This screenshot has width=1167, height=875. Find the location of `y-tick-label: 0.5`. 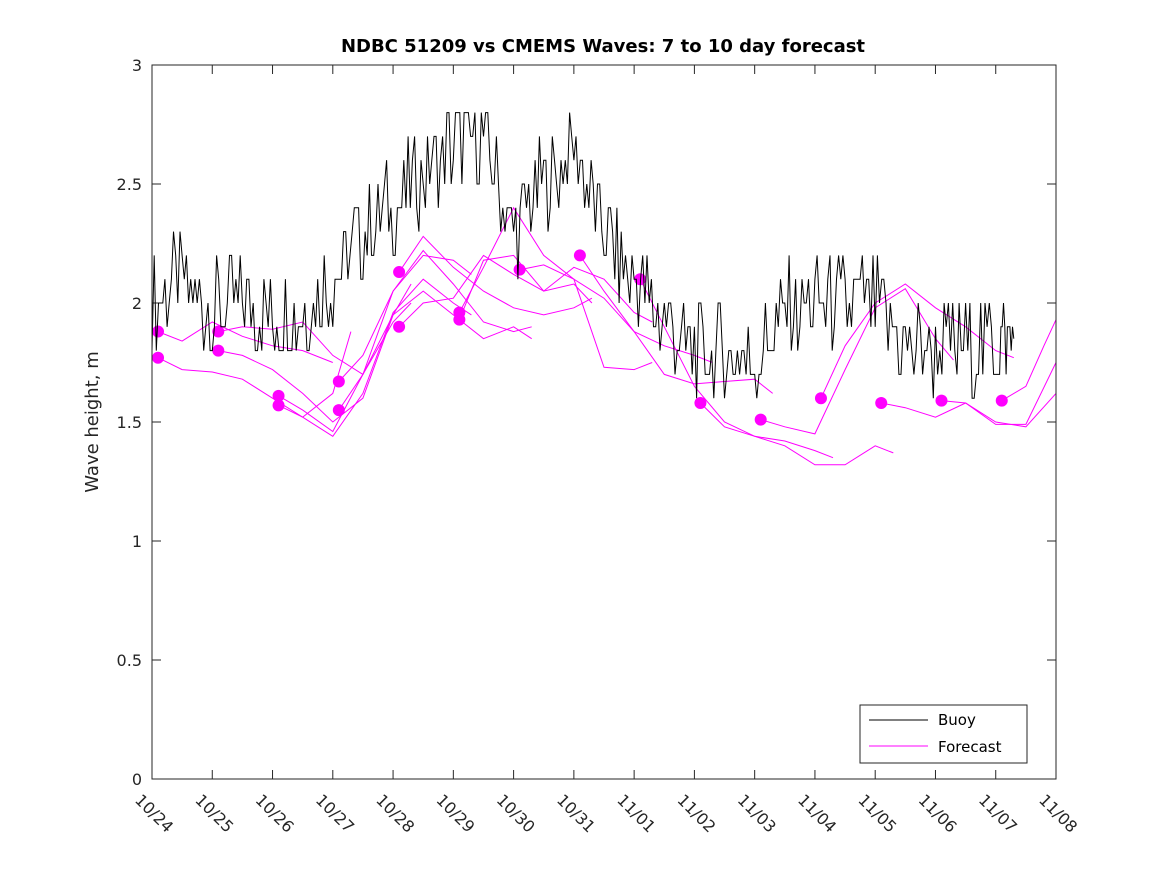

y-tick-label: 0.5 is located at coordinates (129, 660).